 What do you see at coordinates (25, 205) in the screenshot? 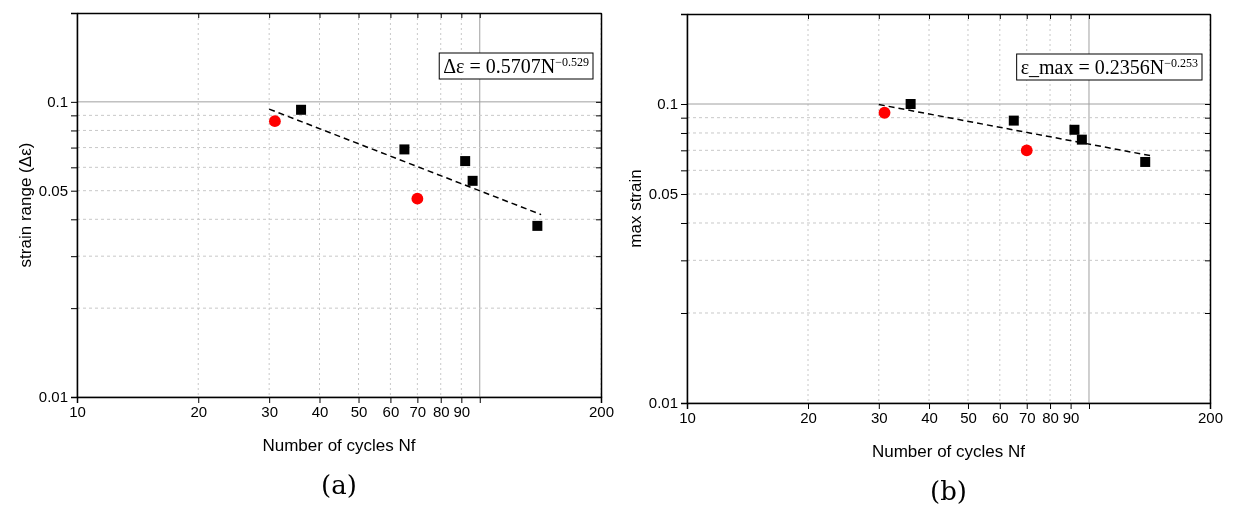
I see `y-axis-title: strain range (Δε)` at bounding box center [25, 205].